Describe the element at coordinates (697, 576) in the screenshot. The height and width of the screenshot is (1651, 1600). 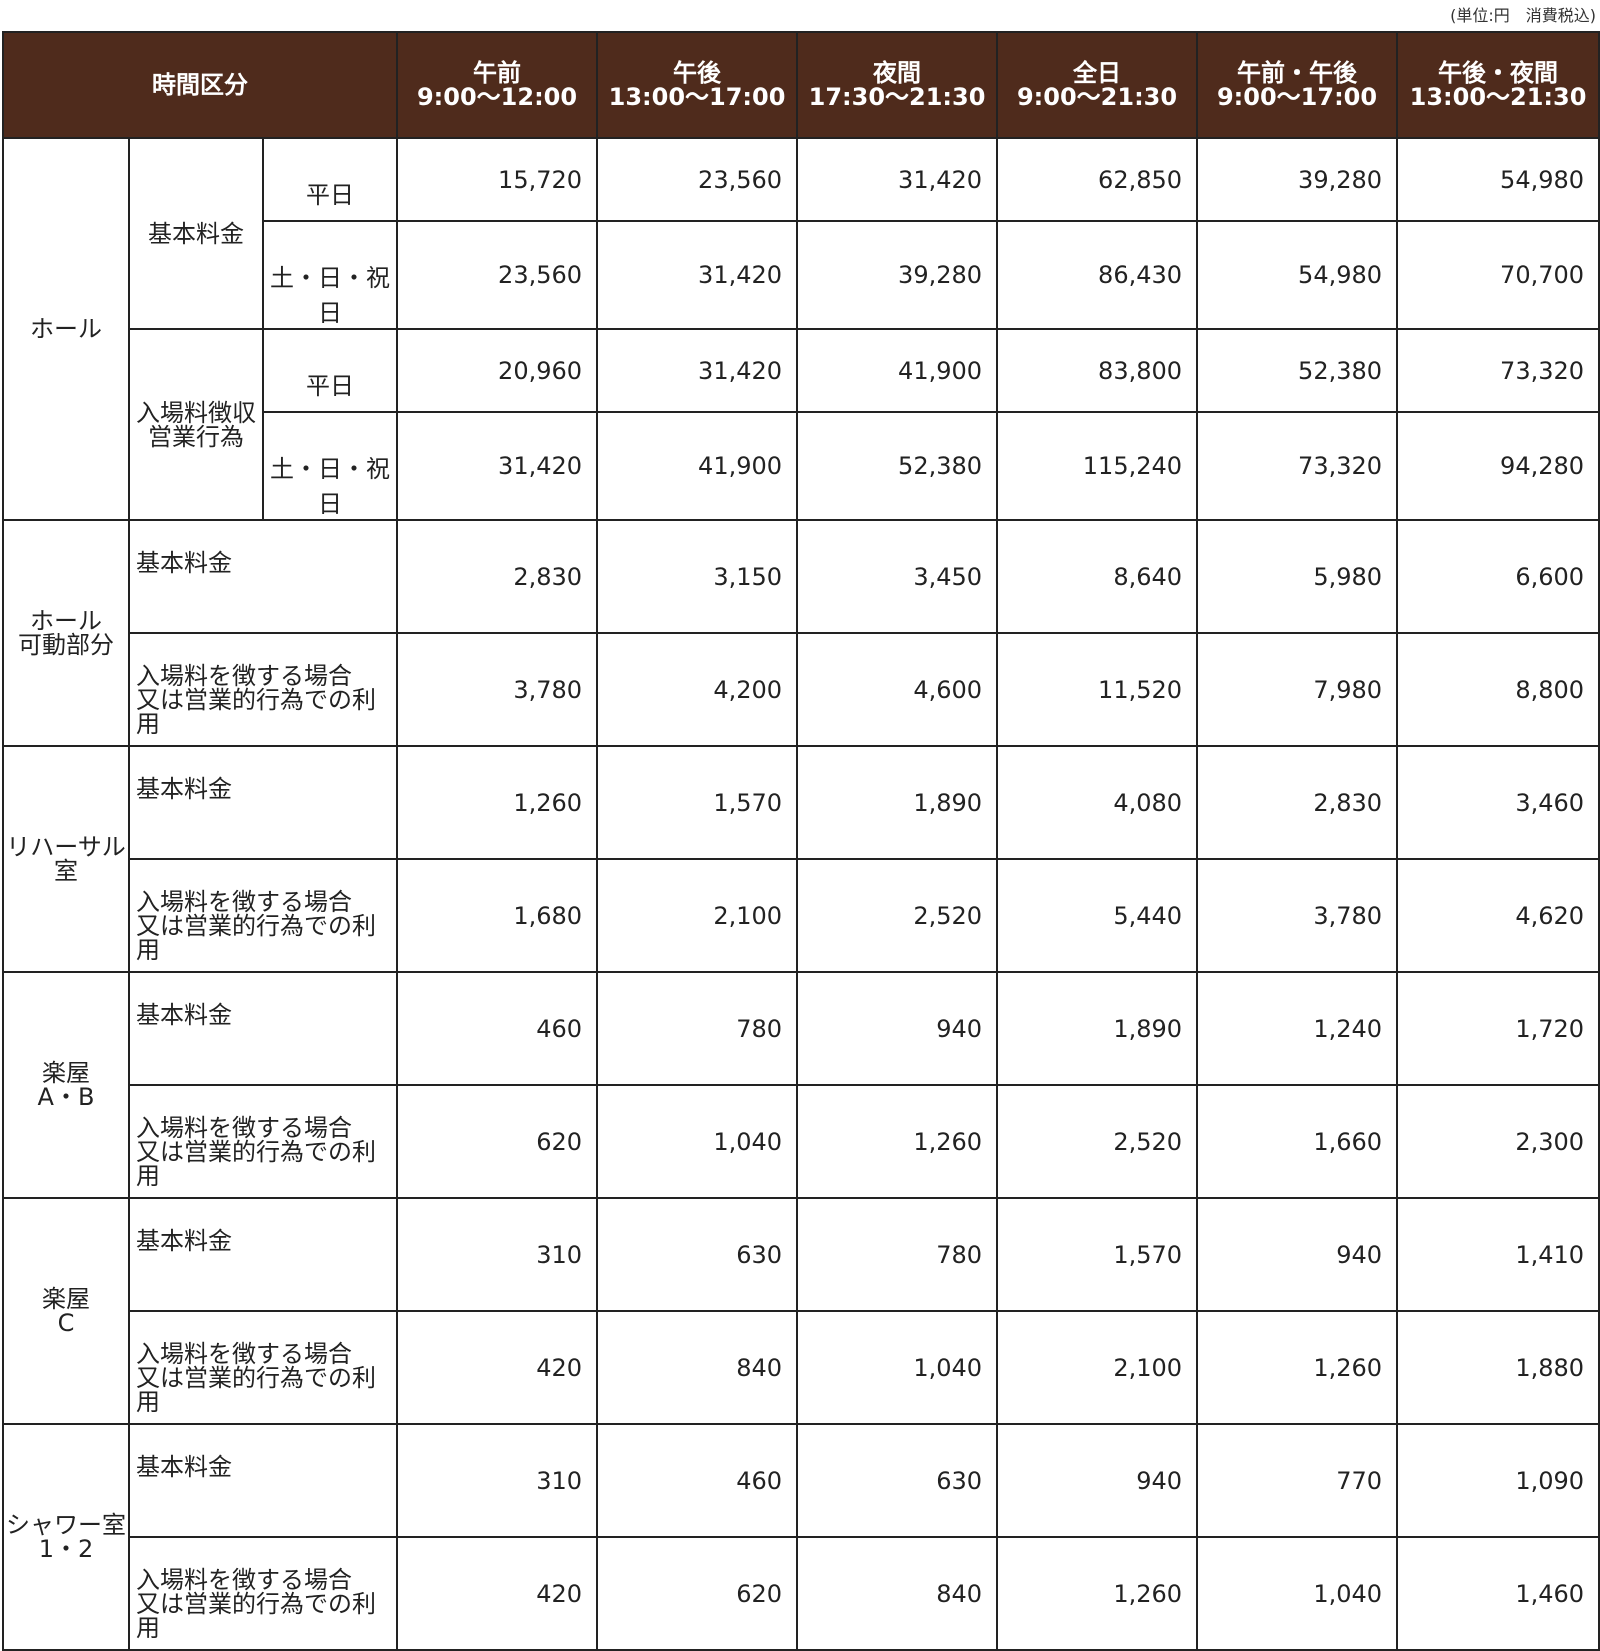
I see `fee-value: 3,150` at that location.